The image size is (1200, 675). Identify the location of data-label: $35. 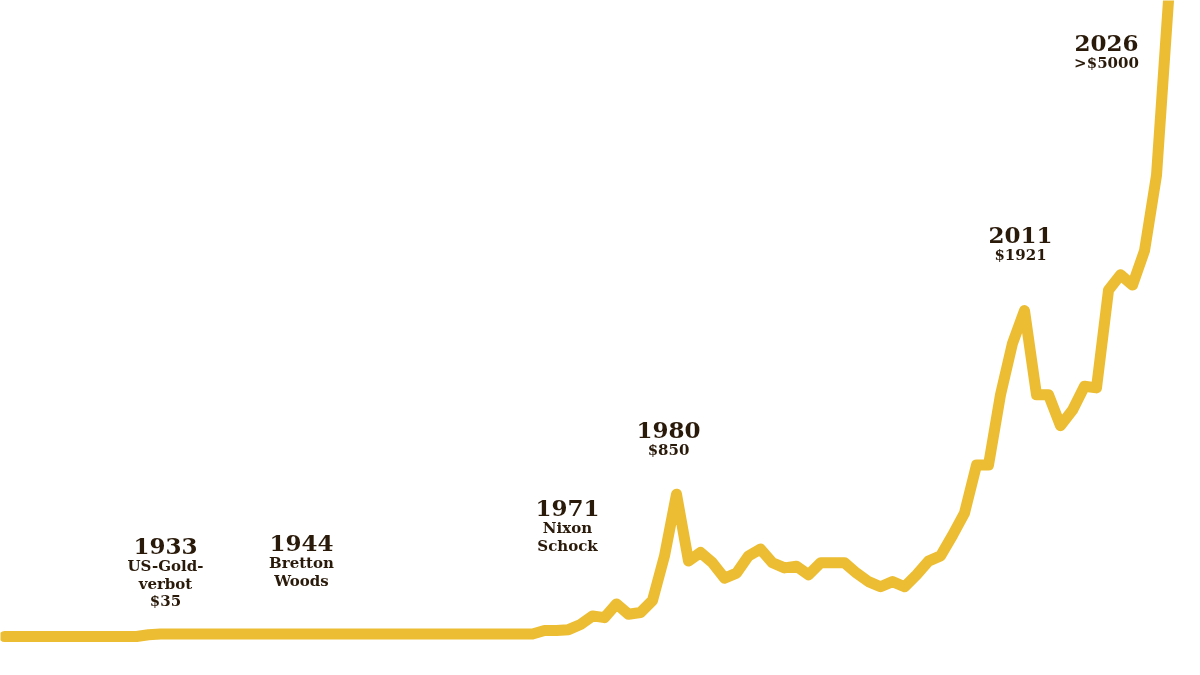
(165, 600).